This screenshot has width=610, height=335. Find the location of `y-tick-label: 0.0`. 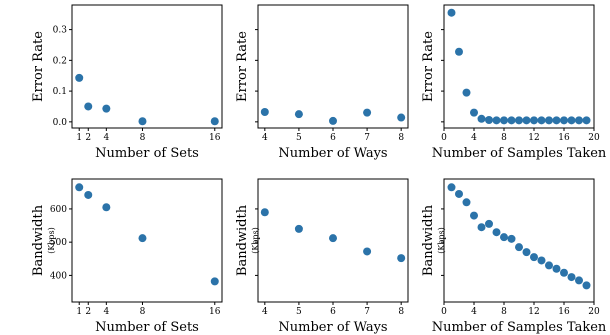

y-tick-label: 0.0 is located at coordinates (60, 123).